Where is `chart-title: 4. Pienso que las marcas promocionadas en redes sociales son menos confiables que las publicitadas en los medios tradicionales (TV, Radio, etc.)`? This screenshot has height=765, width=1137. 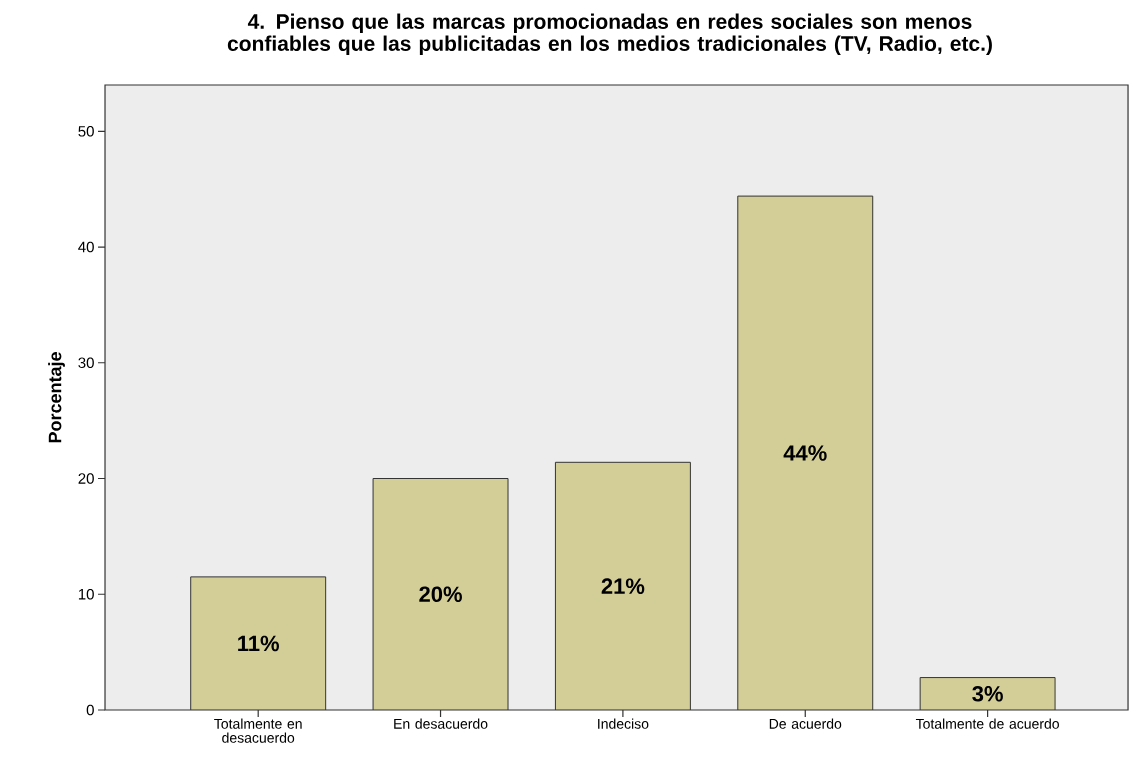 chart-title: 4. Pienso que las marcas promocionadas en redes sociales son menos confiables que las publicitadas en los medios tradicionales (TV, Radio, etc.) is located at coordinates (609, 34).